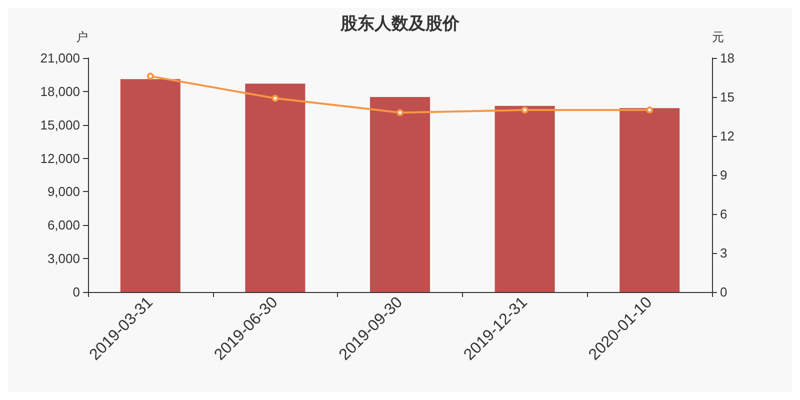 This screenshot has height=400, width=800. What do you see at coordinates (400, 23) in the screenshot?
I see `chart-title: 股东人数及股价` at bounding box center [400, 23].